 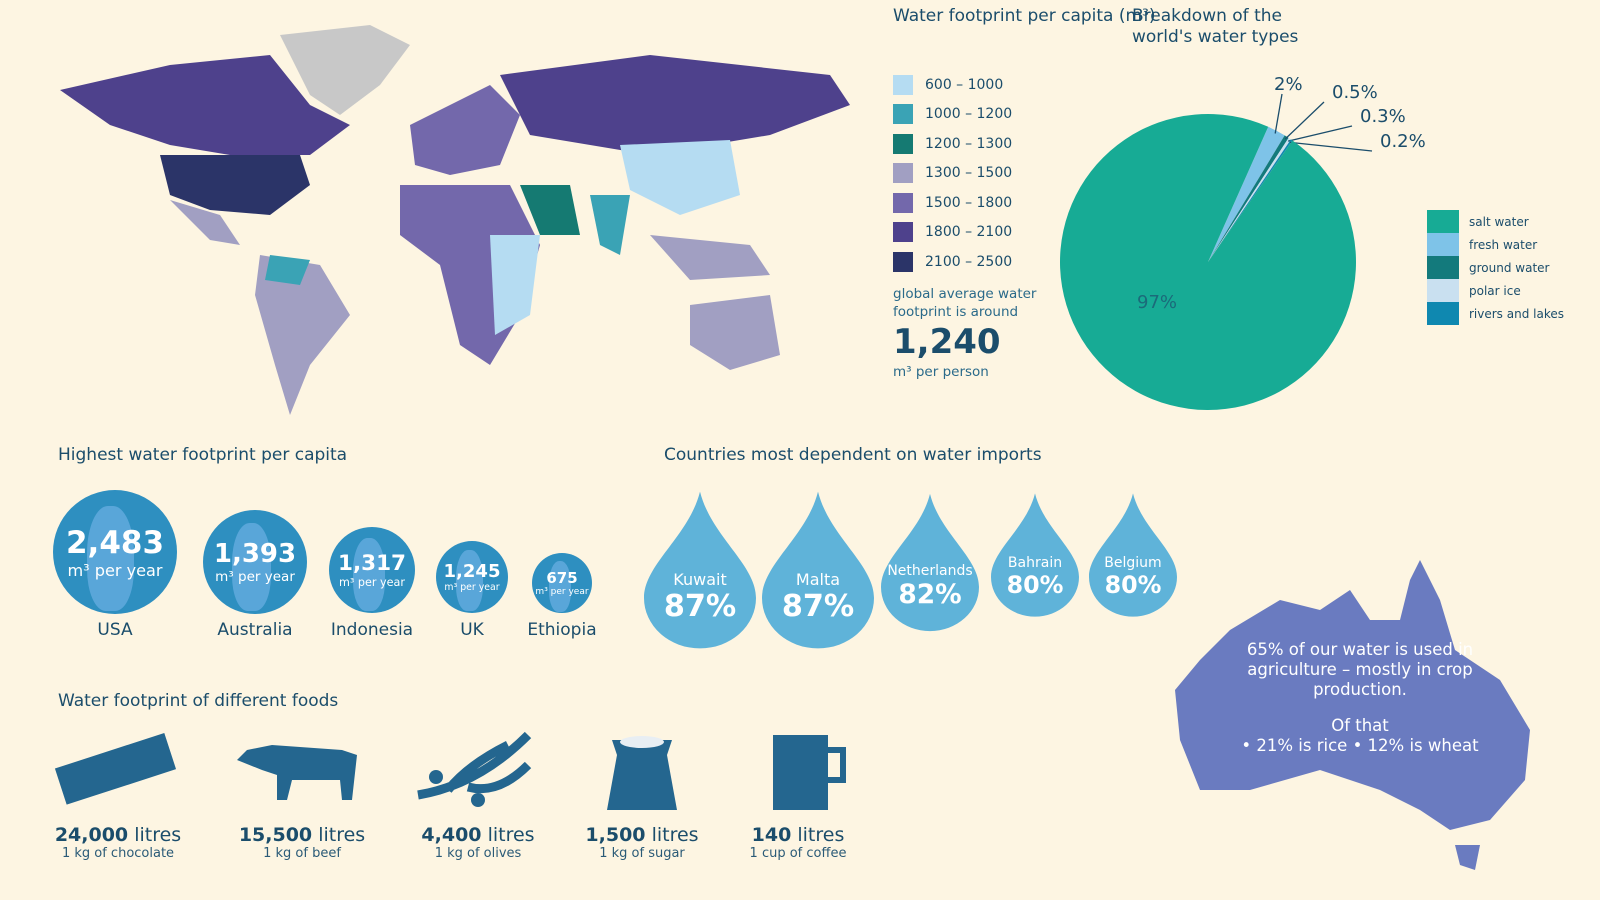 What do you see at coordinates (735, 332) in the screenshot?
I see `australia` at bounding box center [735, 332].